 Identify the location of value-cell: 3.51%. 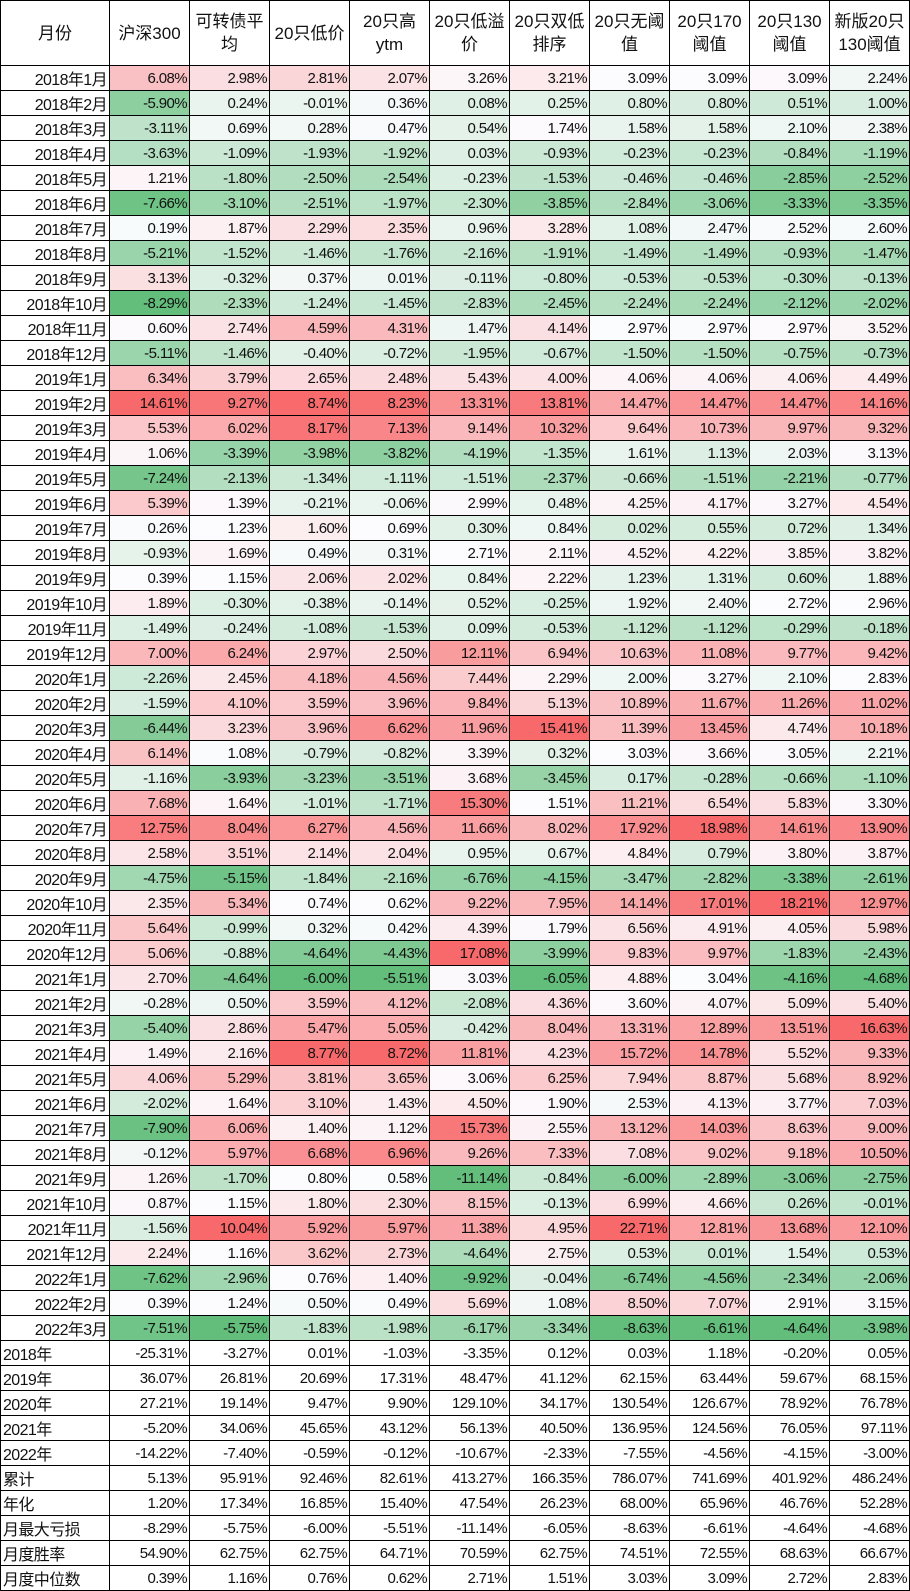
(229, 853).